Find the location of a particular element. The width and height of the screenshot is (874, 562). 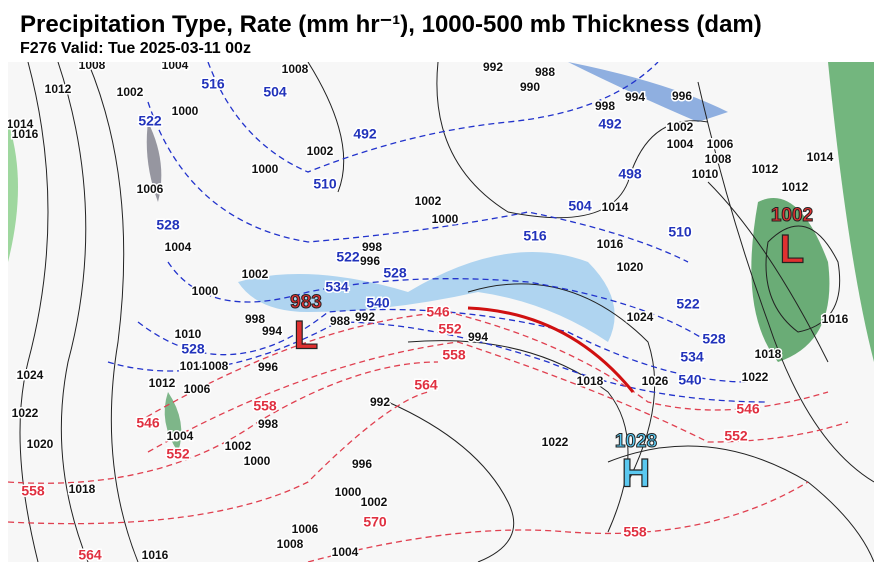

isobar-label: 1010 is located at coordinates (188, 334).